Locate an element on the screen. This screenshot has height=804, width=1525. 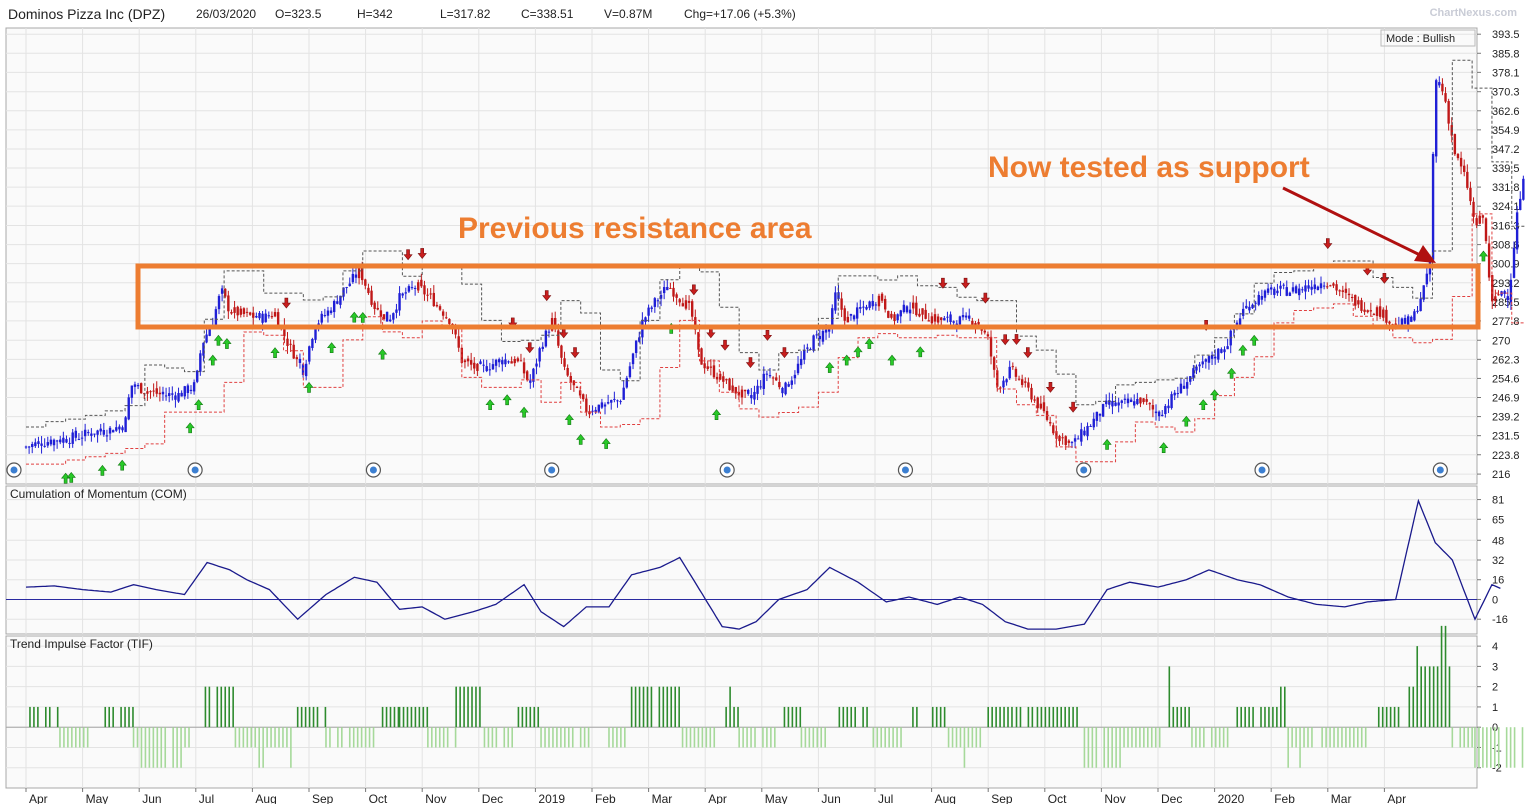
high-readout: H=342 is located at coordinates (375, 14).